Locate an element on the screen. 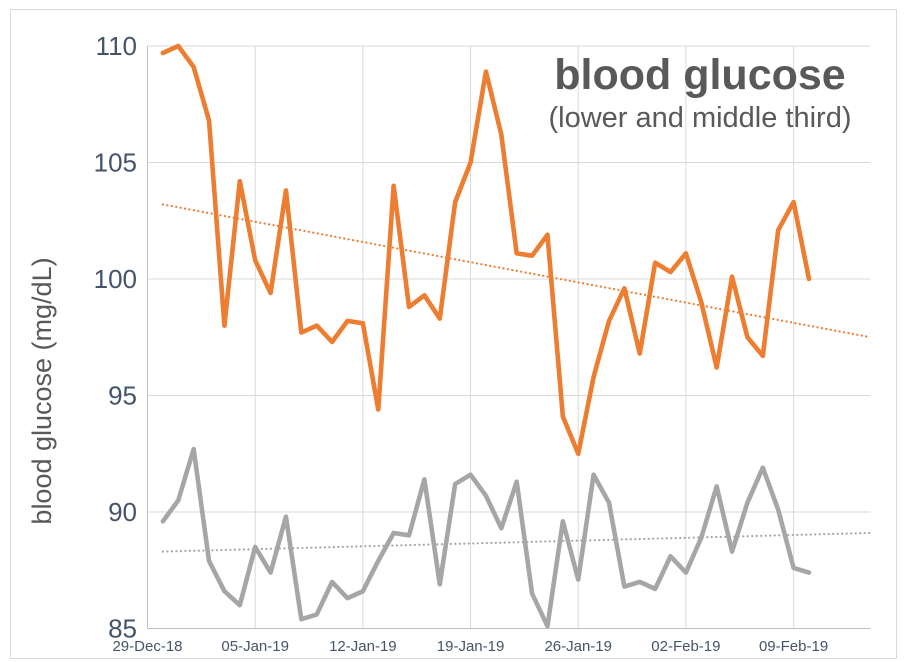  x-tick-label: 09-Feb-19 is located at coordinates (793, 646).